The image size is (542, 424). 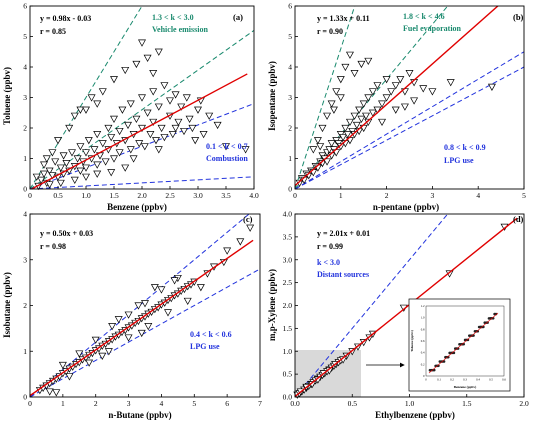 I want to click on panel-c-fit-equation: y = 0.50x + 0.03, so click(x=66, y=233).